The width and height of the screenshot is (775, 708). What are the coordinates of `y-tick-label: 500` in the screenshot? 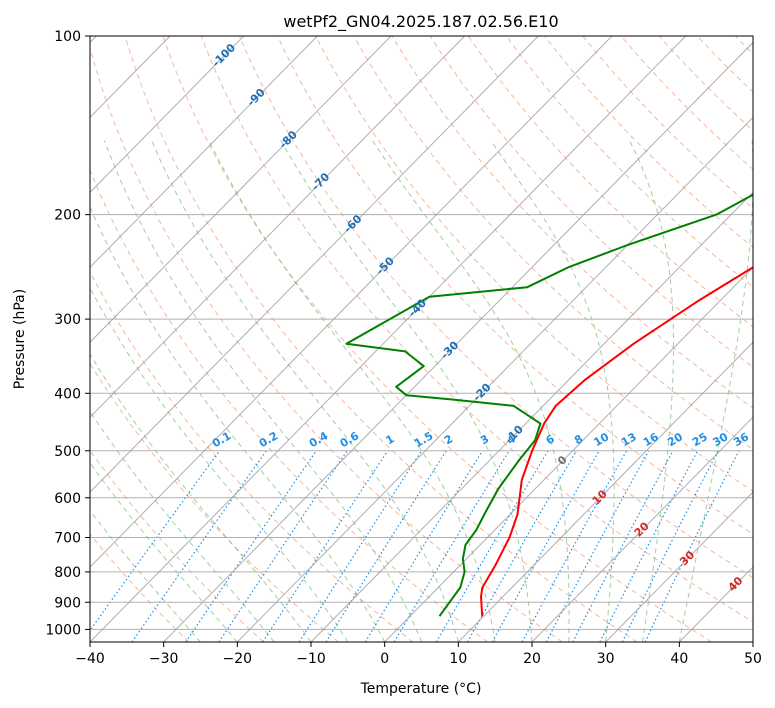 It's located at (67, 452).